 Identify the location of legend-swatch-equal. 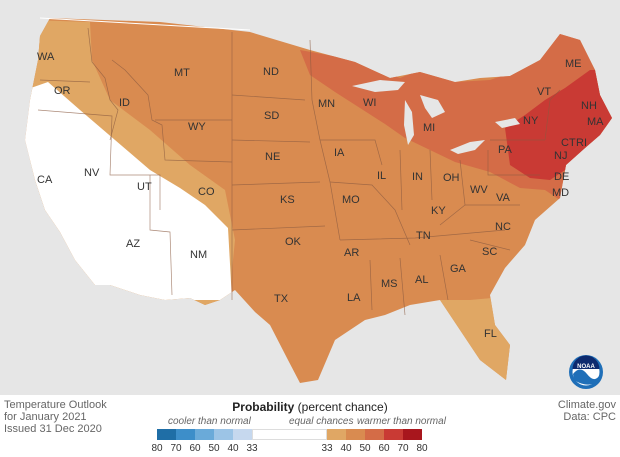
(289, 434).